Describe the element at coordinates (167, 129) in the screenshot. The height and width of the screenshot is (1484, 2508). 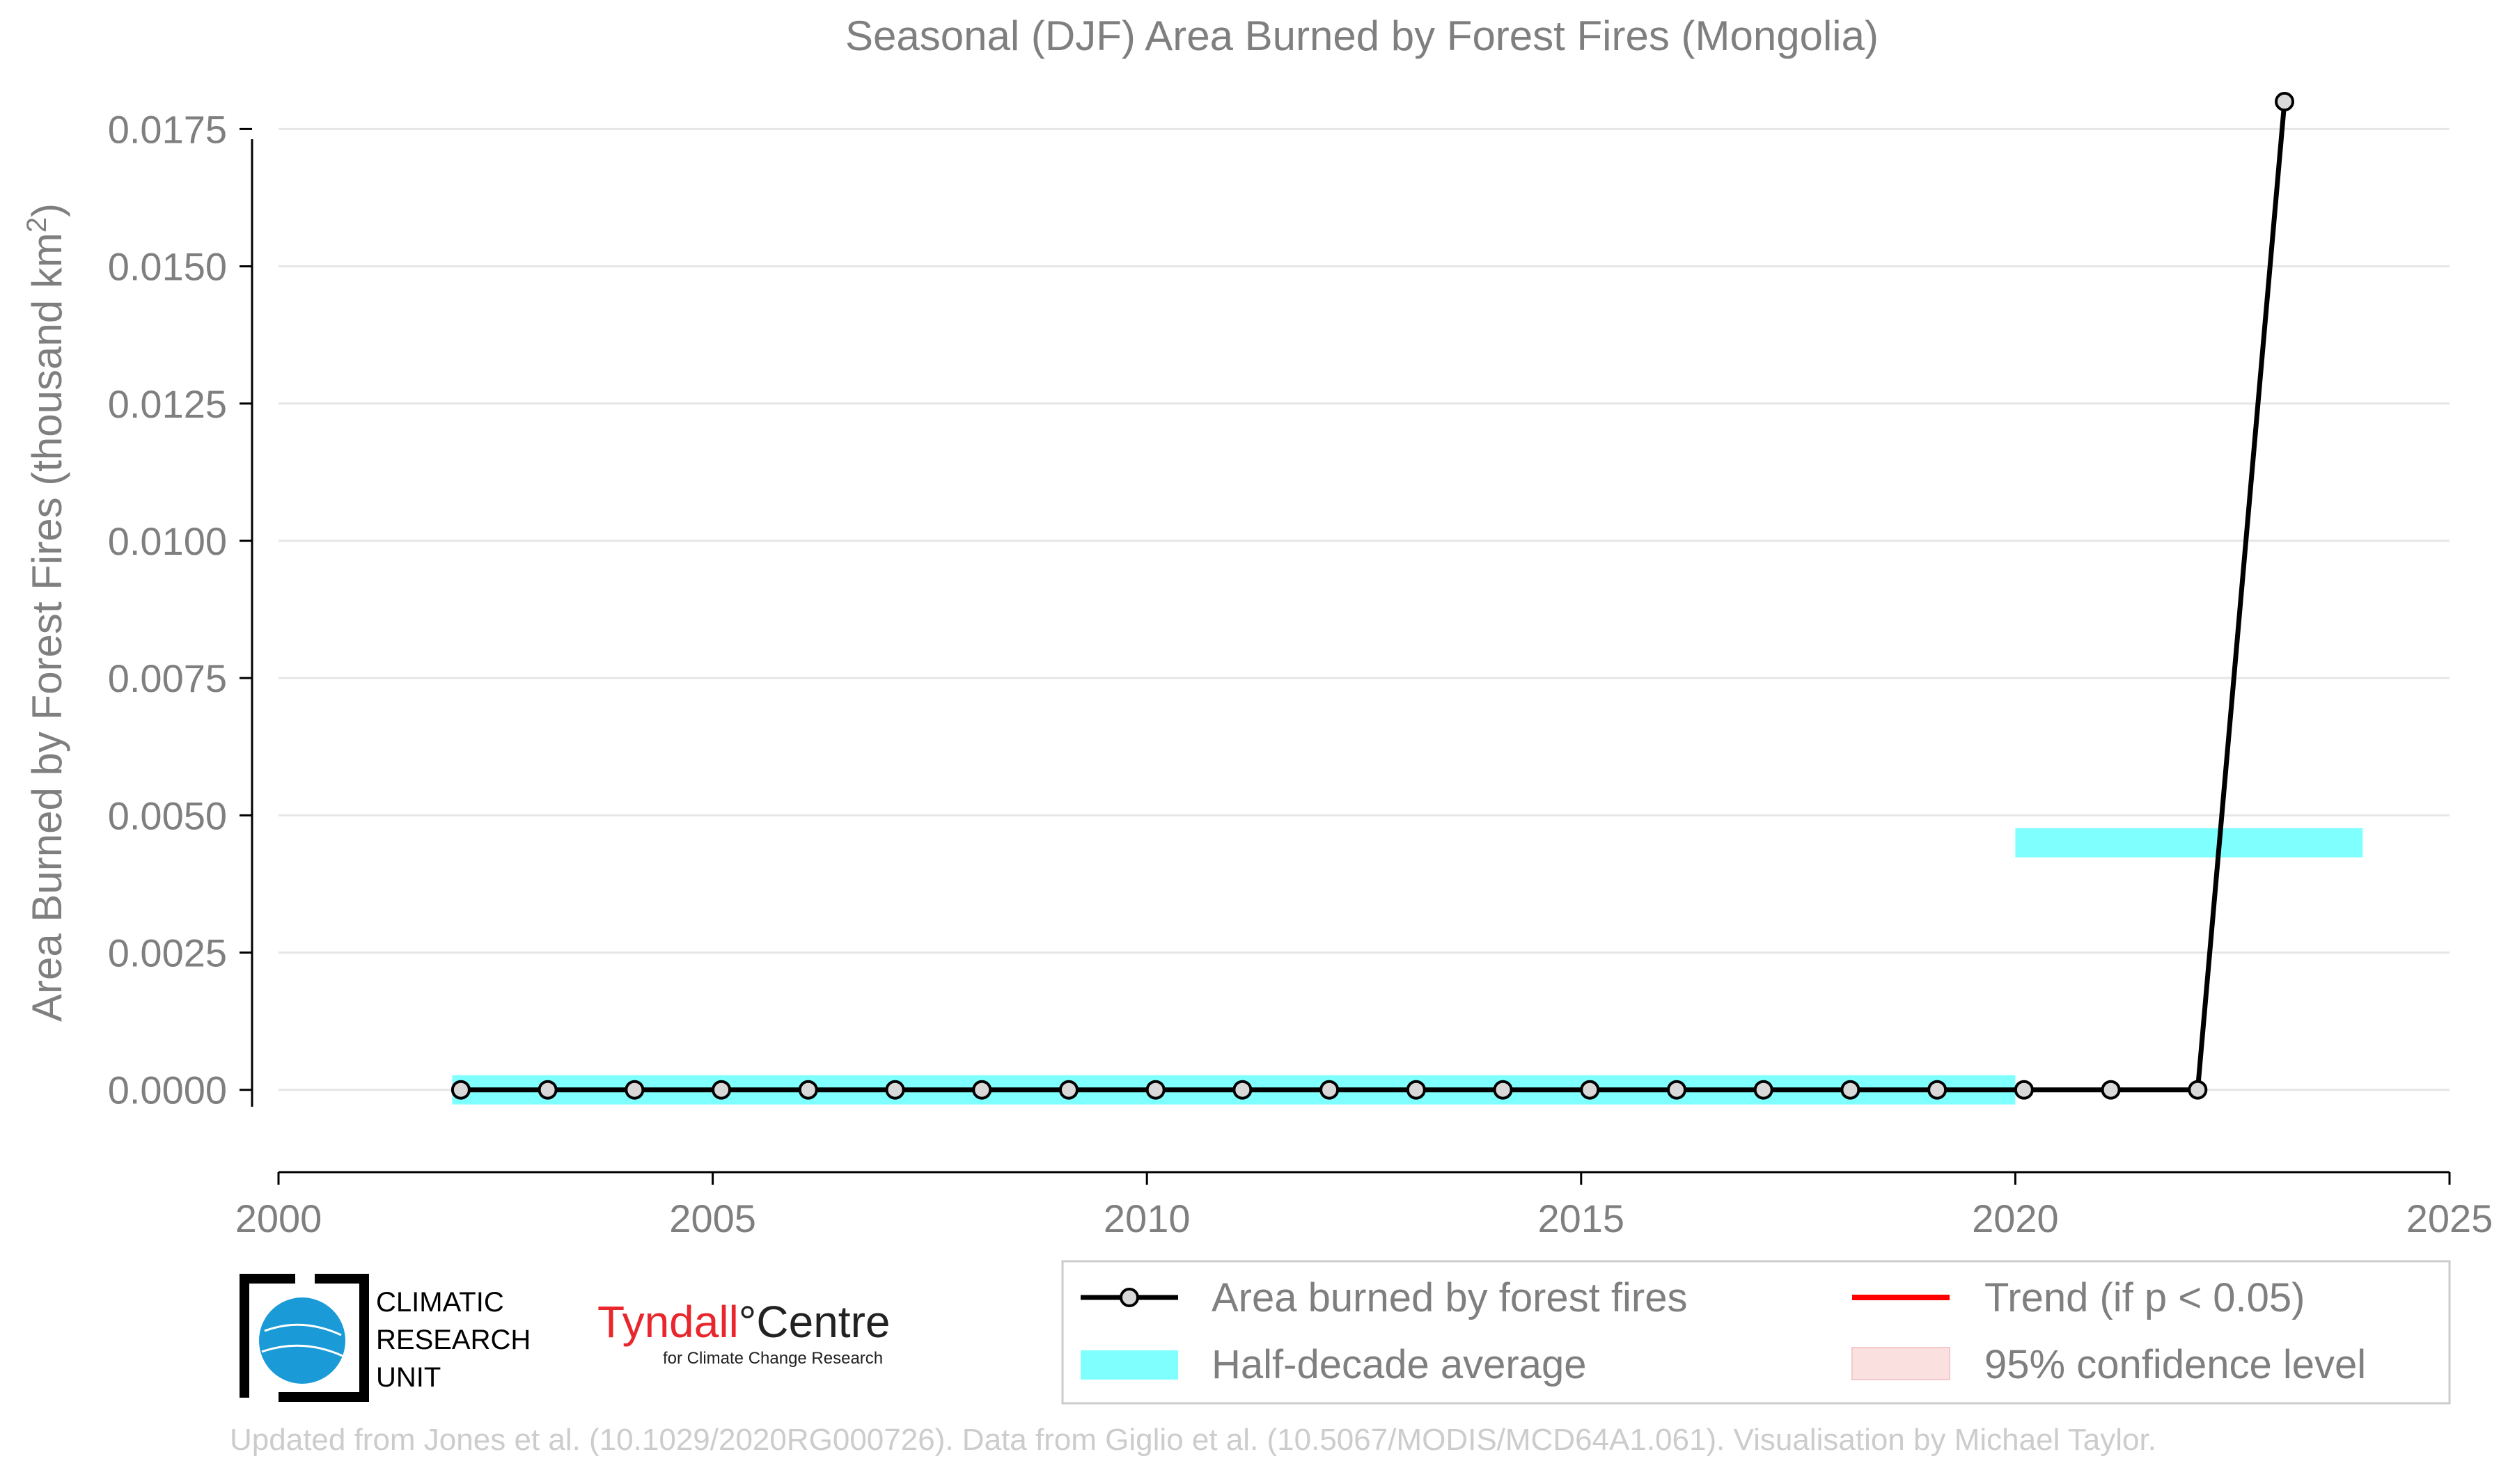
I see `y-tick-label: 0.0175` at that location.